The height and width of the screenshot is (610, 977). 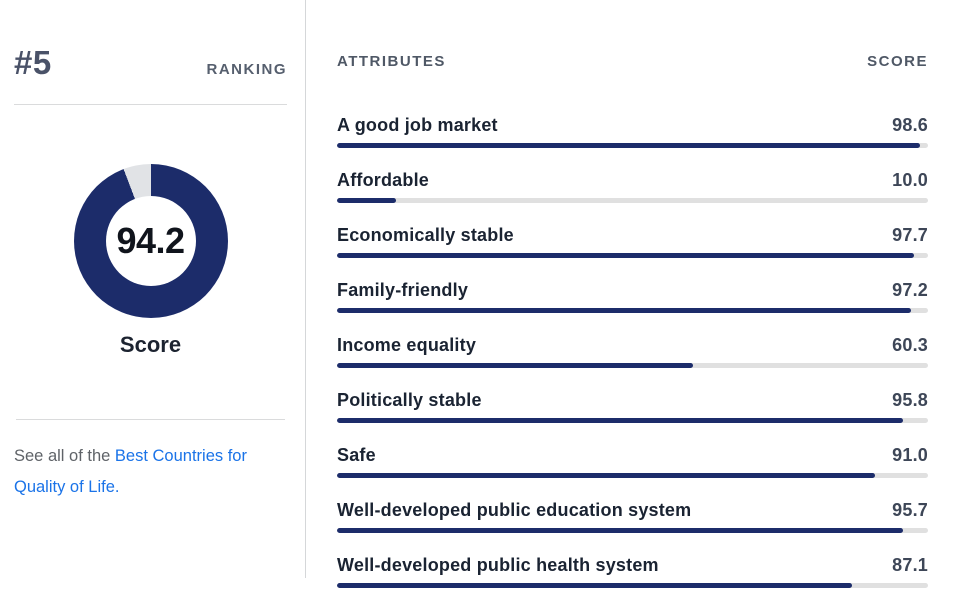 What do you see at coordinates (632, 472) in the screenshot?
I see `attribute-row: Safe 91.0` at bounding box center [632, 472].